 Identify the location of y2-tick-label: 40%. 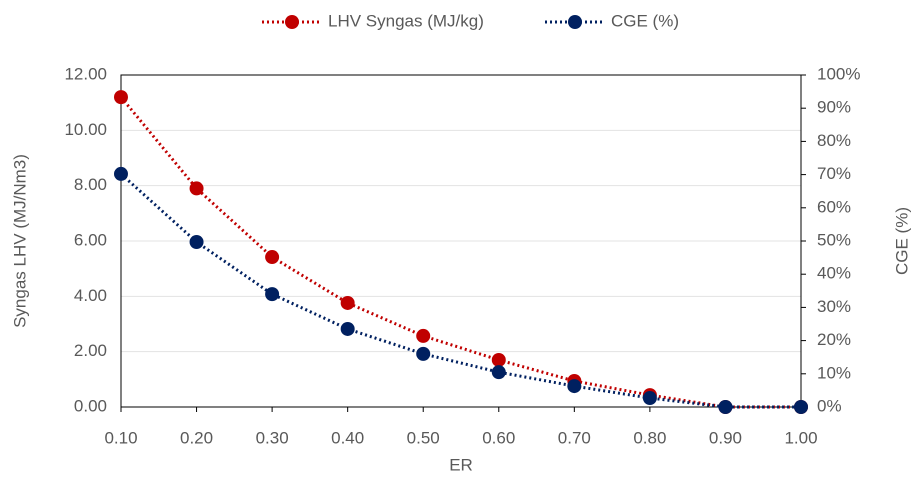
(834, 273).